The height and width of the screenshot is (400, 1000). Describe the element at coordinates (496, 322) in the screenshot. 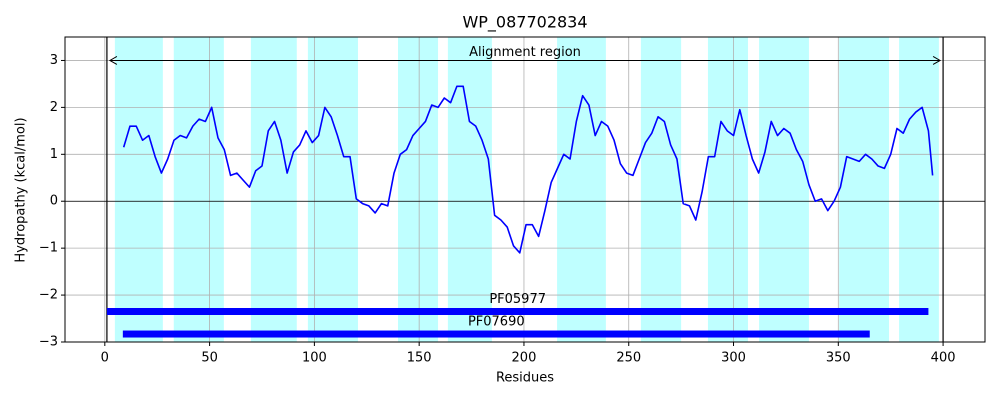

I see `domain-label: PF07690` at that location.